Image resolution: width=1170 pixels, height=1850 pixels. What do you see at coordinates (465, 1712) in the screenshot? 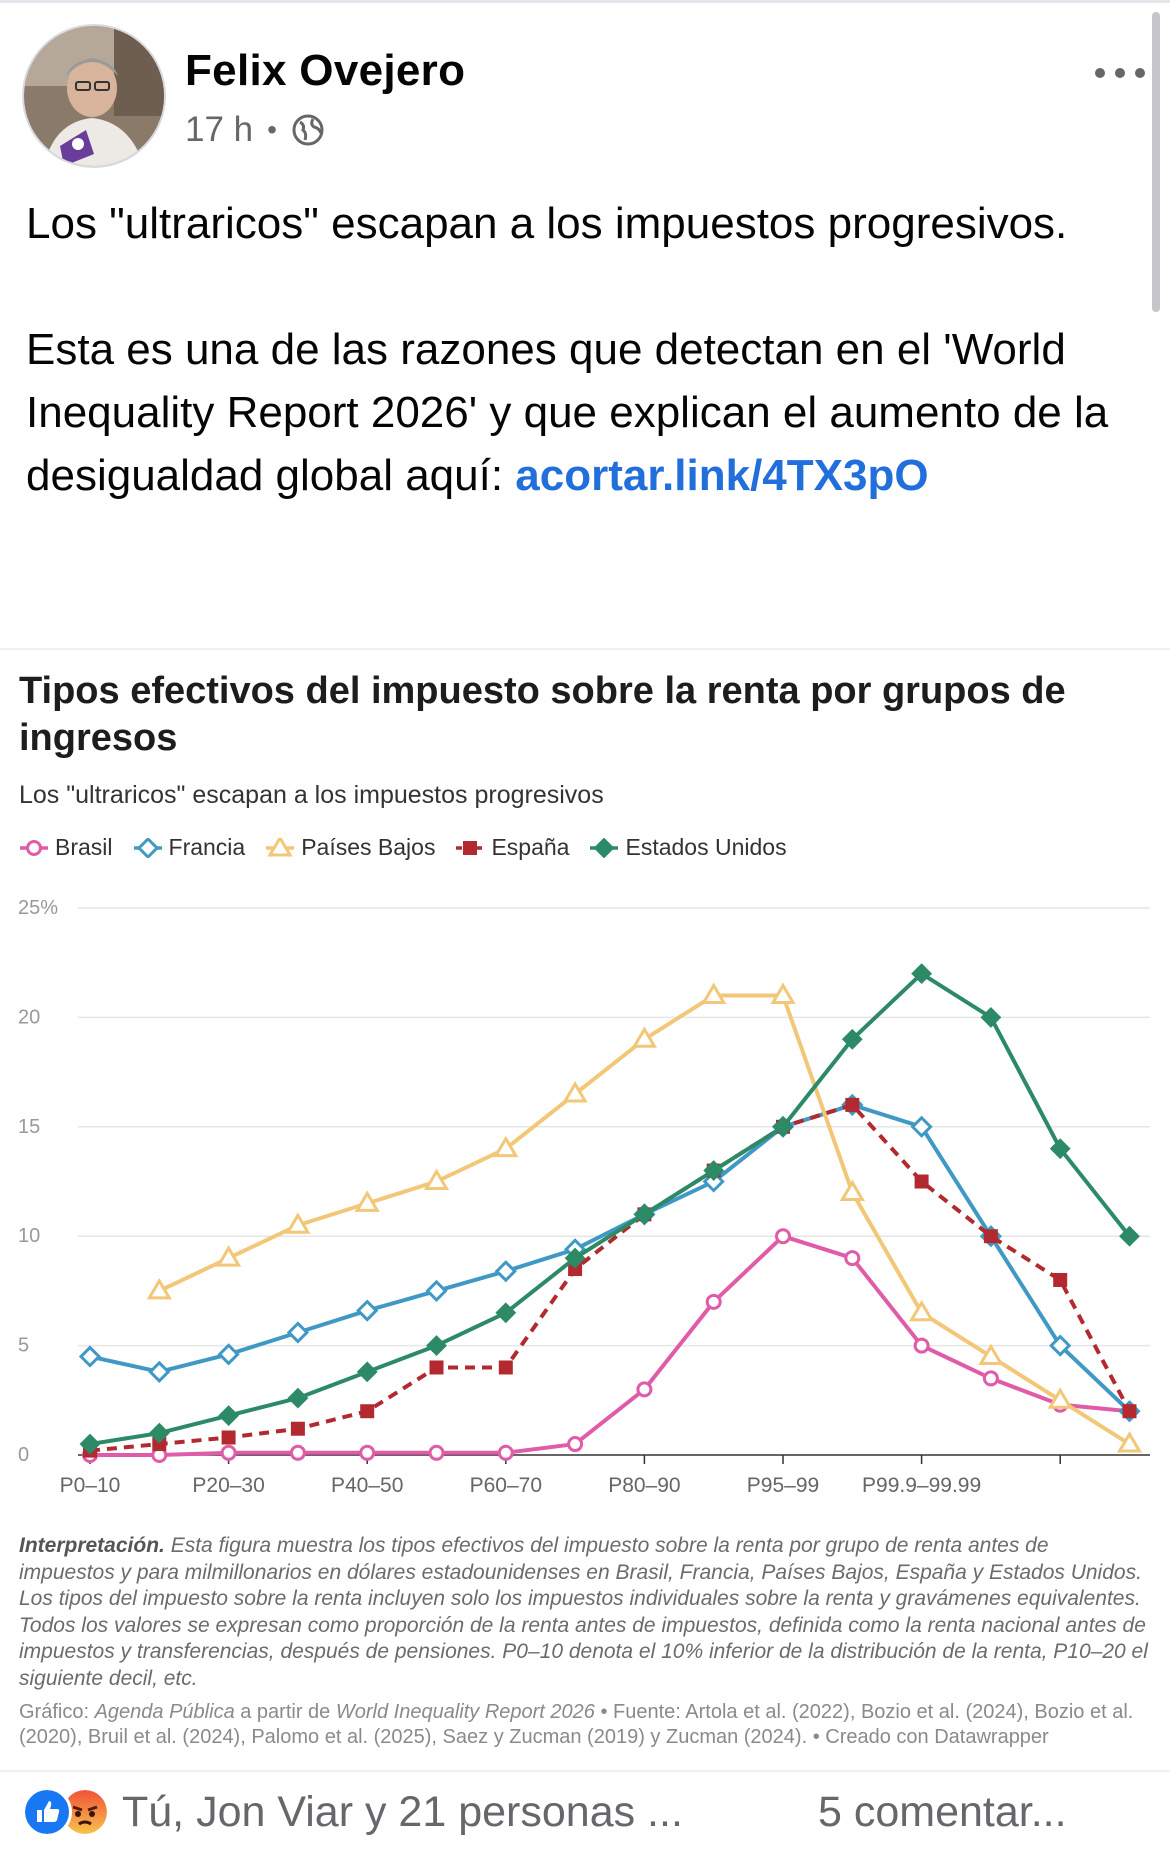
I see `source-report: World Inequality Report 2026` at bounding box center [465, 1712].